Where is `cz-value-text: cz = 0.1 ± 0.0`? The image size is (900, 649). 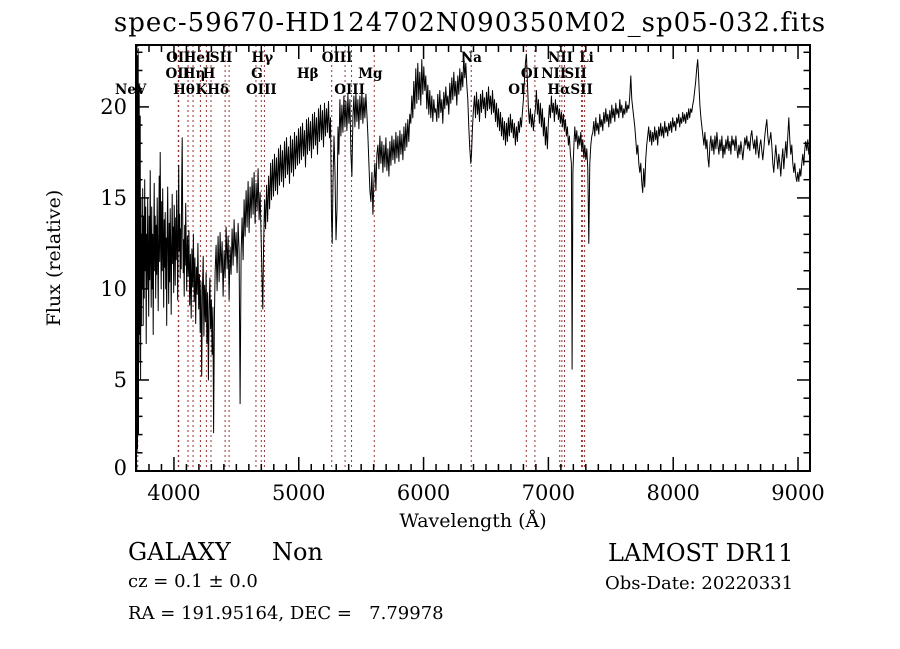 cz-value-text: cz = 0.1 ± 0.0 is located at coordinates (193, 581).